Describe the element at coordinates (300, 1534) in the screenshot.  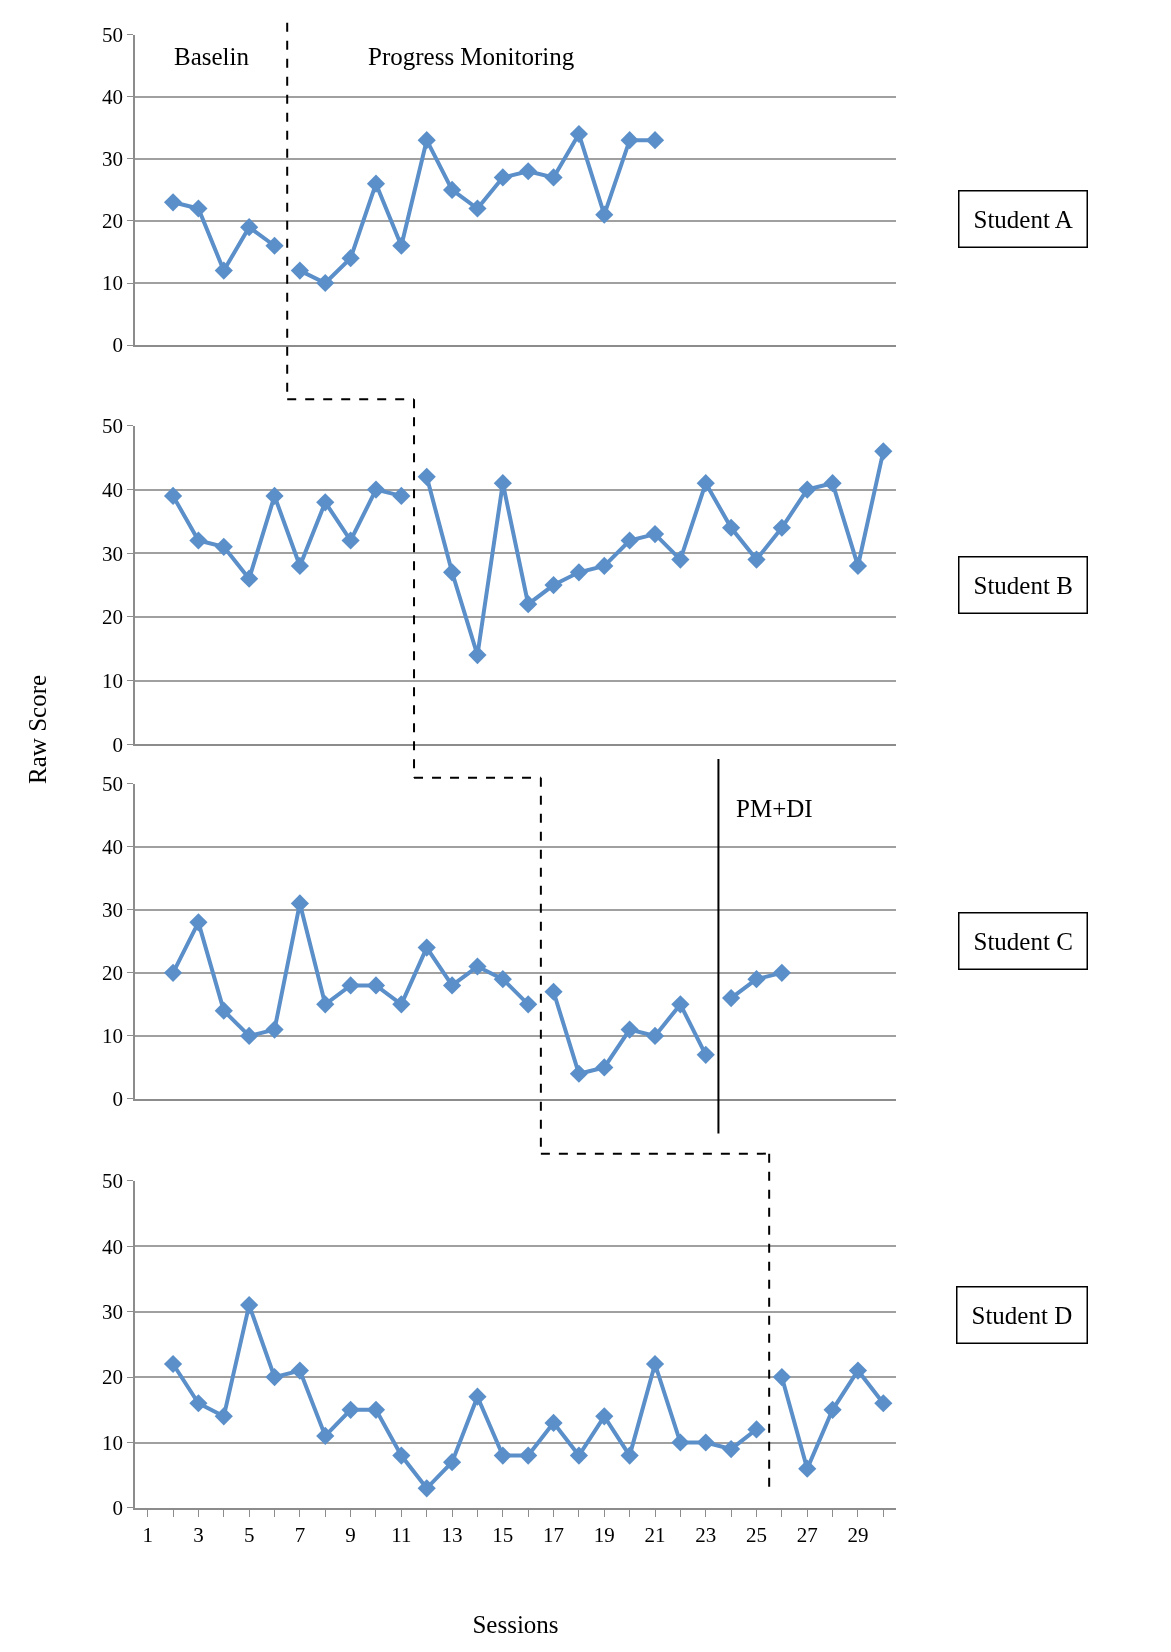
I see `x-tick-label: 7` at that location.